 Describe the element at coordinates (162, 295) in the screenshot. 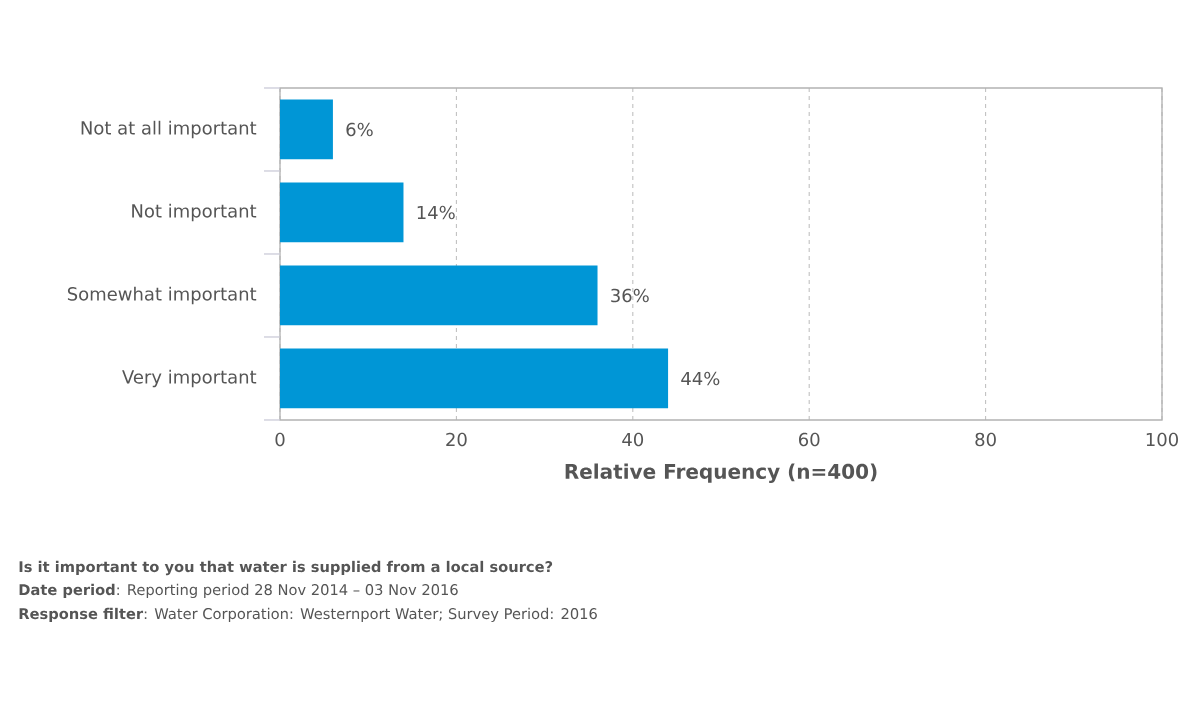

I see `y-tick-label: Somewhat important` at that location.